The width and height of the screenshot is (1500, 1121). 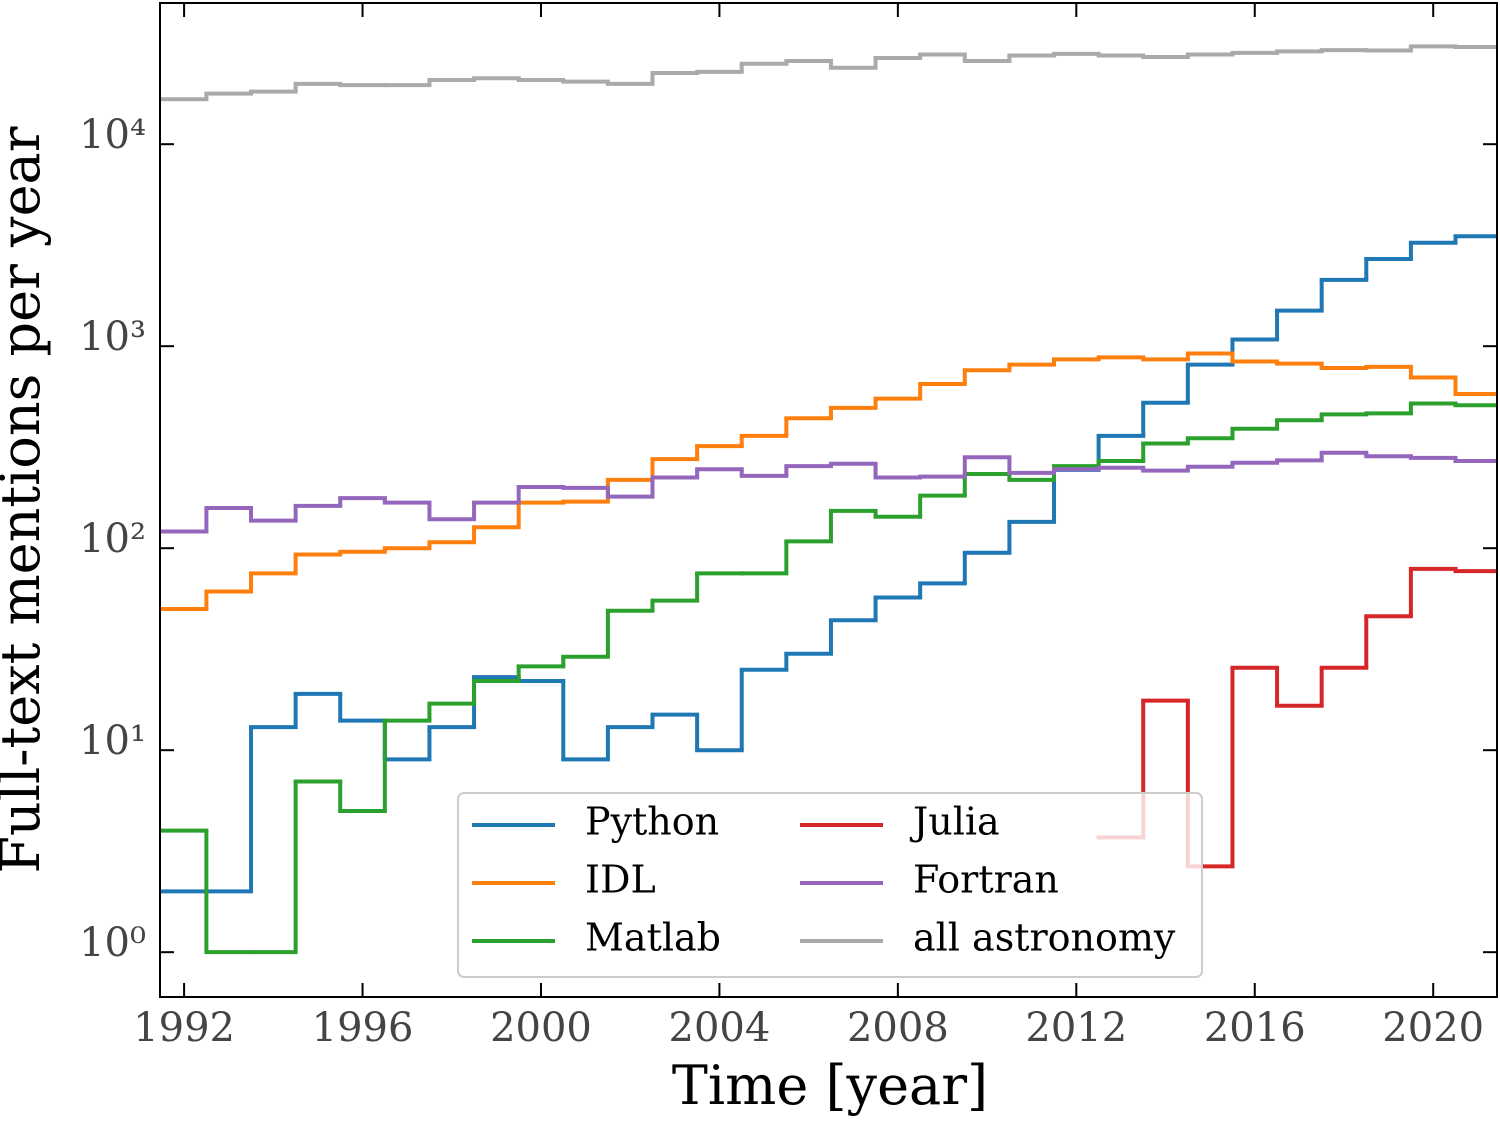 What do you see at coordinates (112, 337) in the screenshot?
I see `y-tick-label: 10³` at bounding box center [112, 337].